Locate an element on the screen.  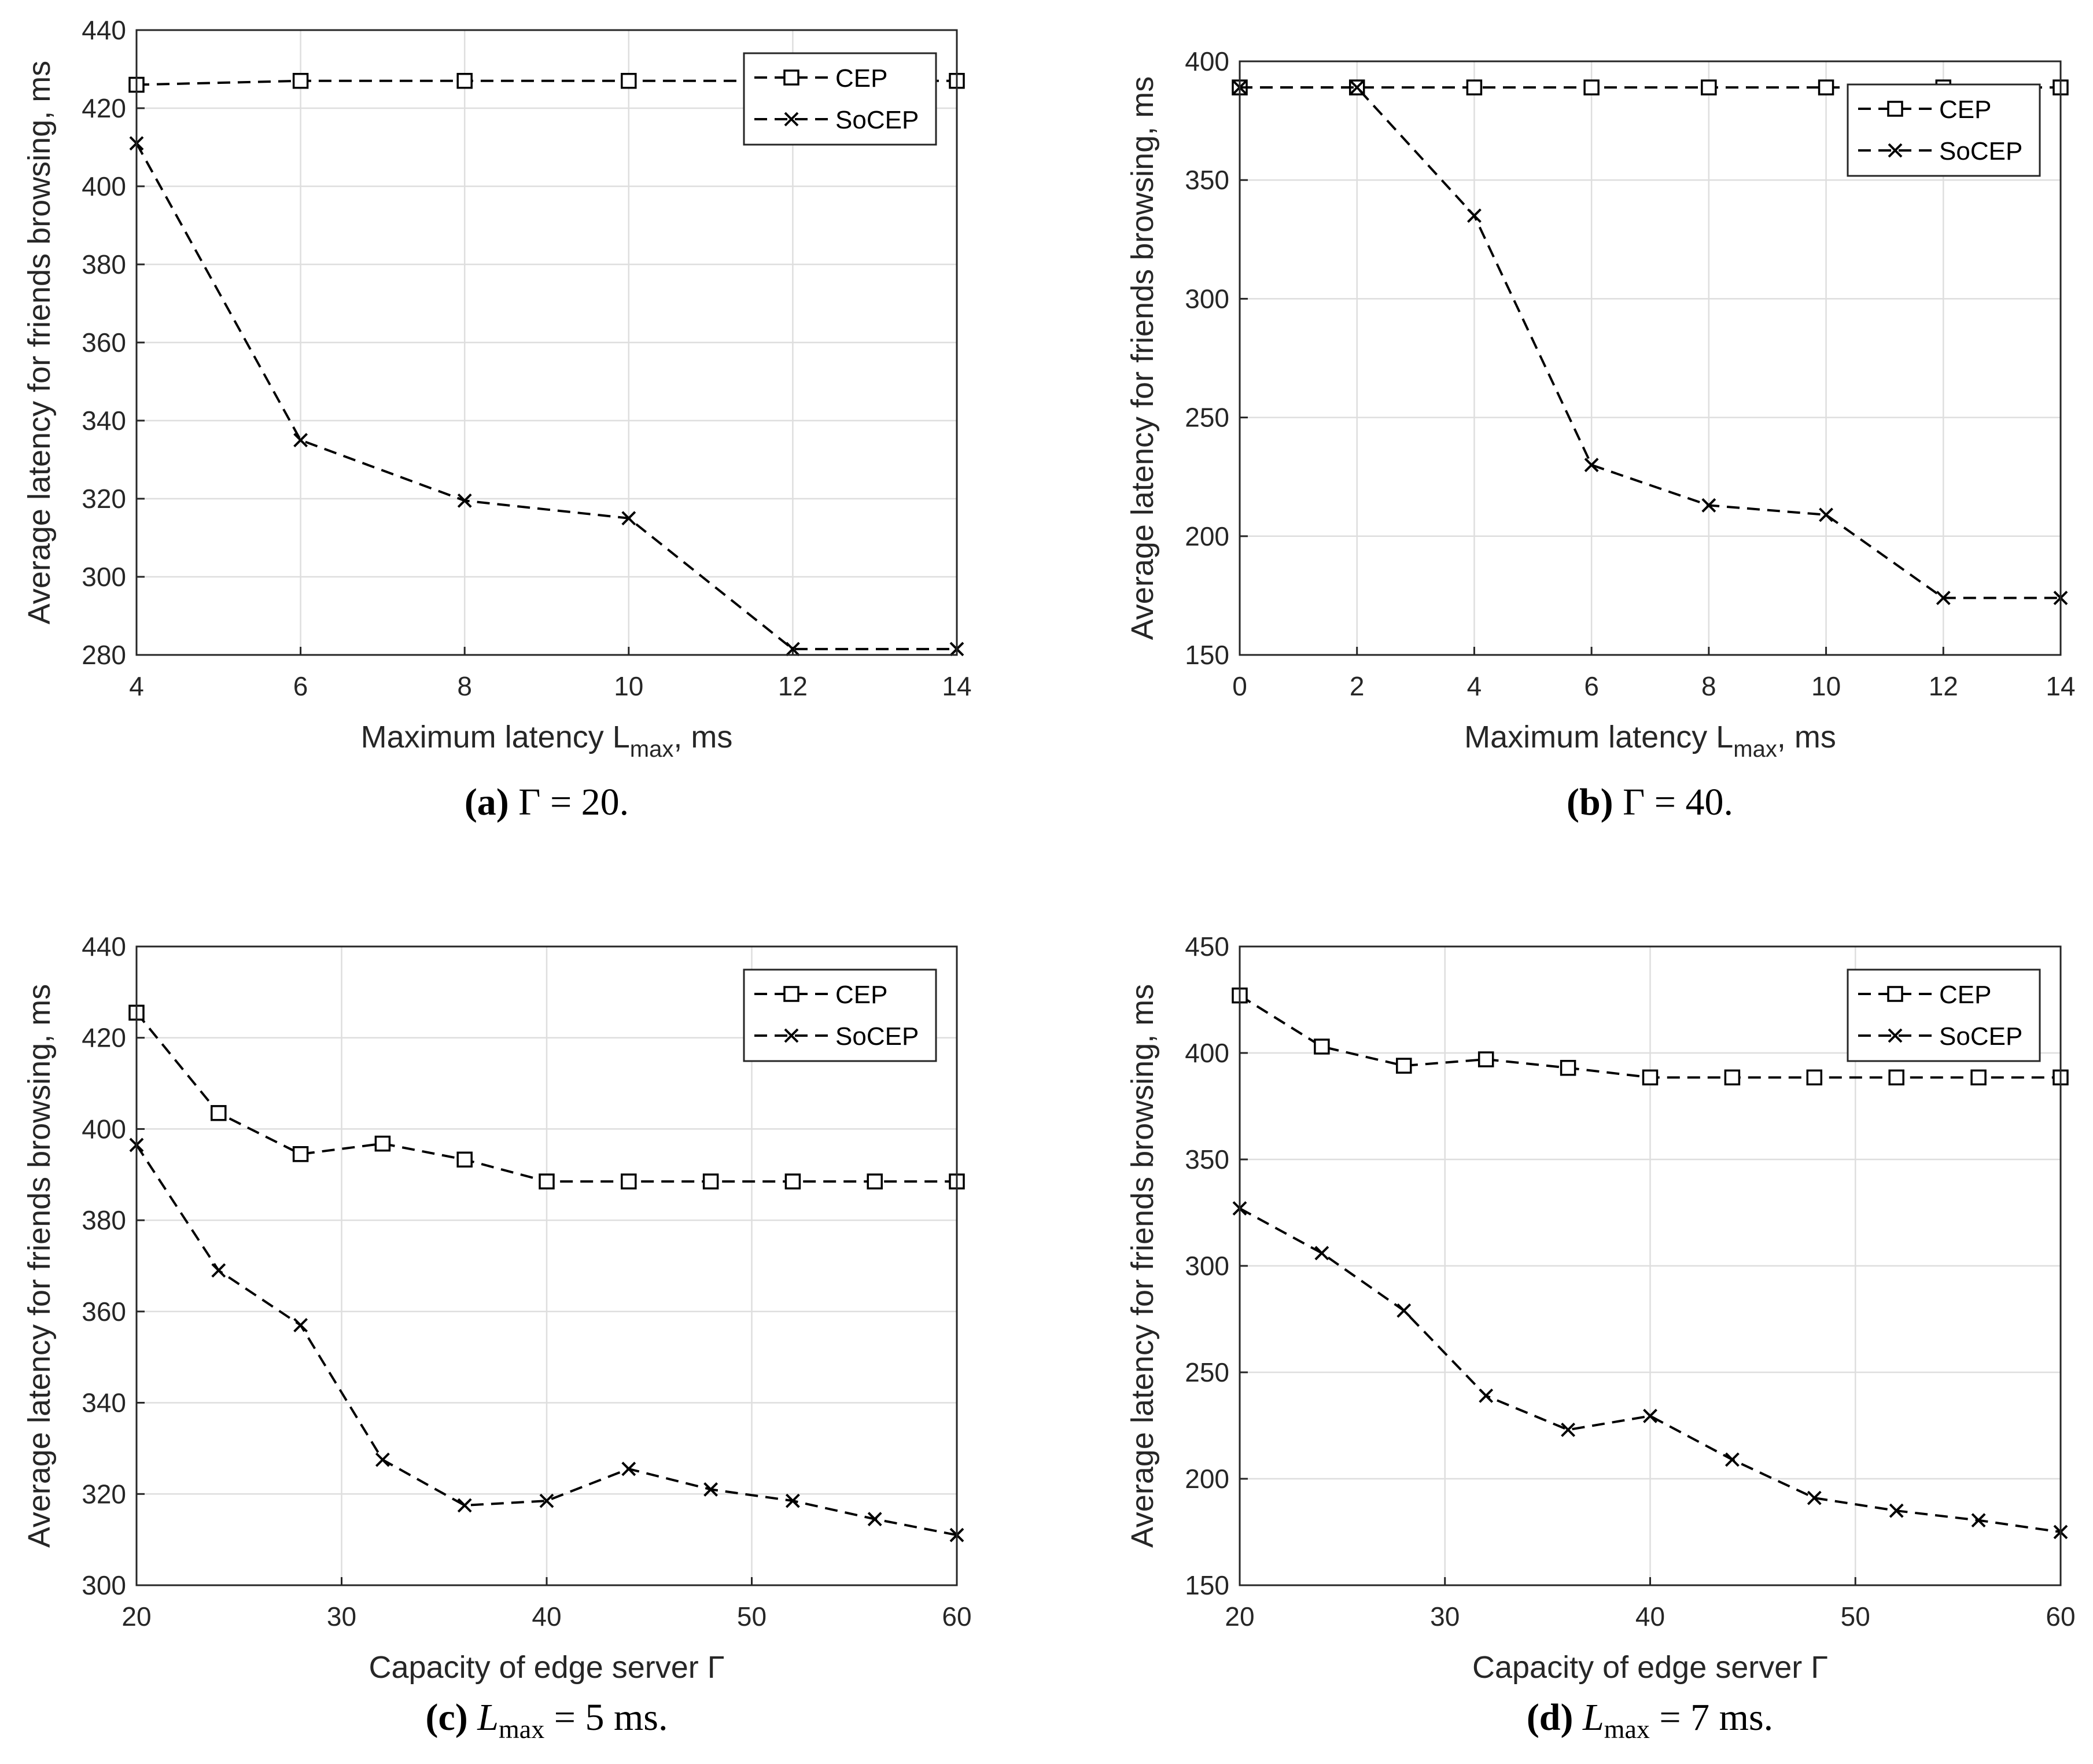
x-tick-label: 2 is located at coordinates (1357, 686).